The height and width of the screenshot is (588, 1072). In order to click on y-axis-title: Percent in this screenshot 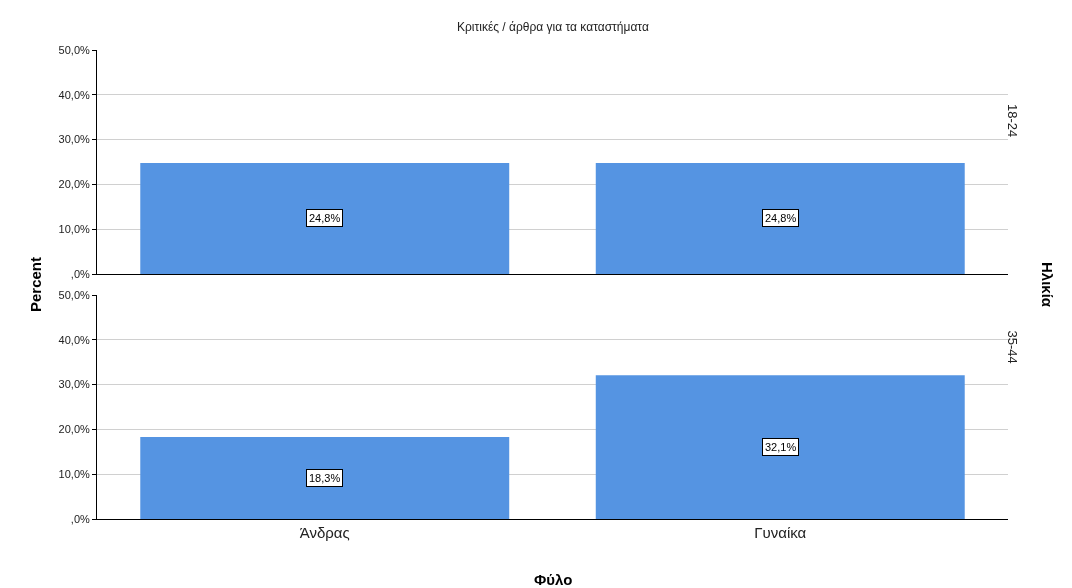, I will do `click(35, 284)`.